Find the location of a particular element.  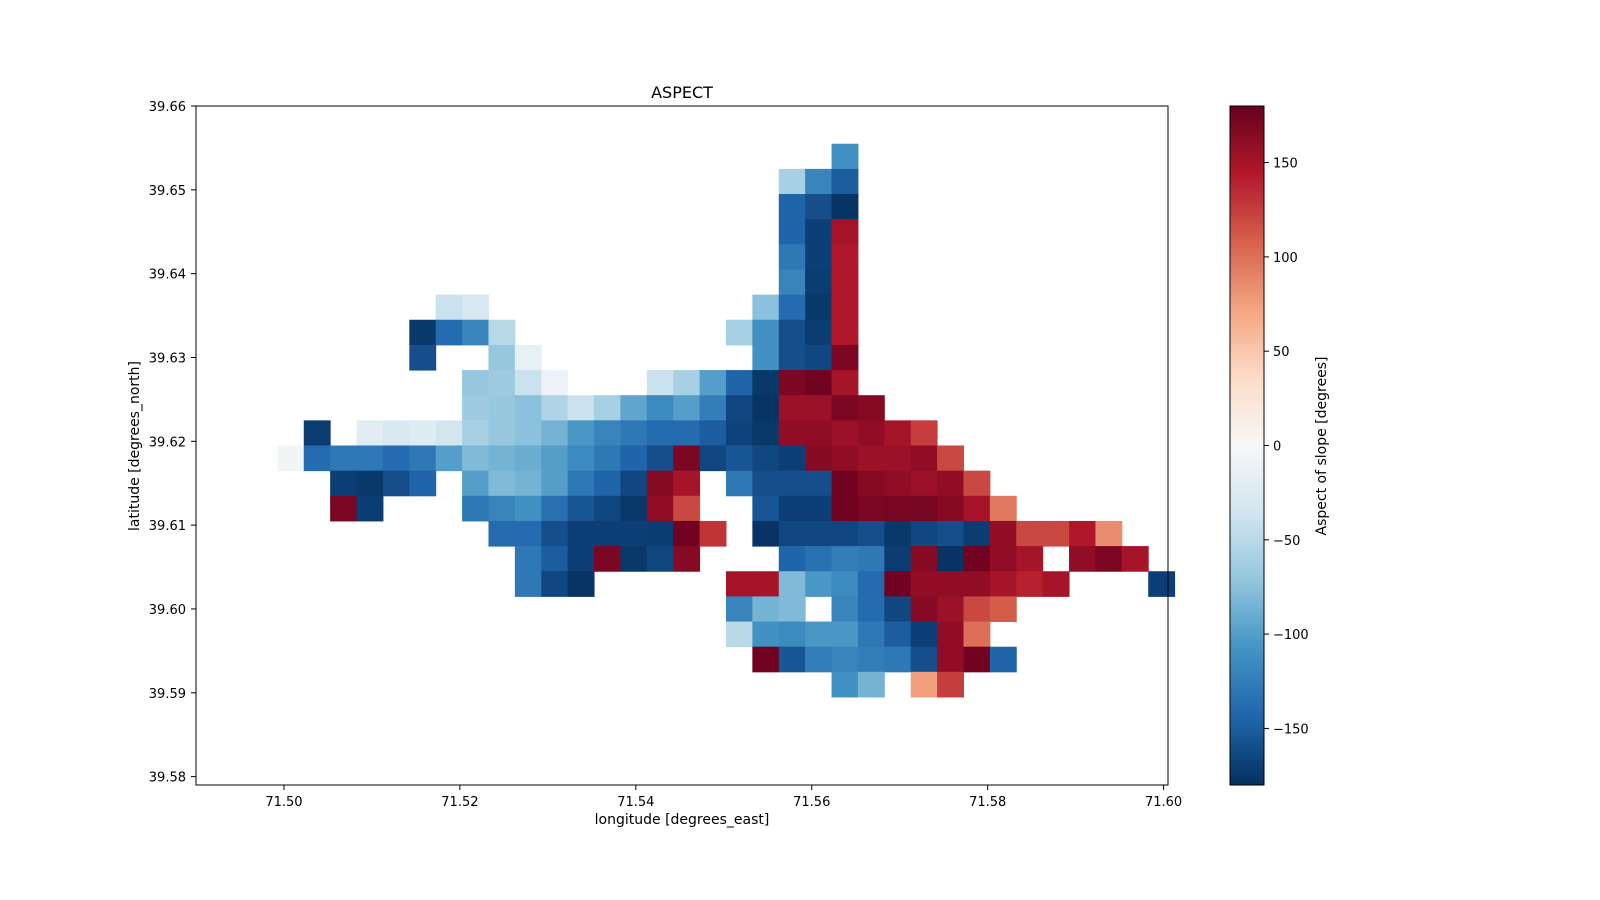

x-tick-label: 71.50 is located at coordinates (283, 802).